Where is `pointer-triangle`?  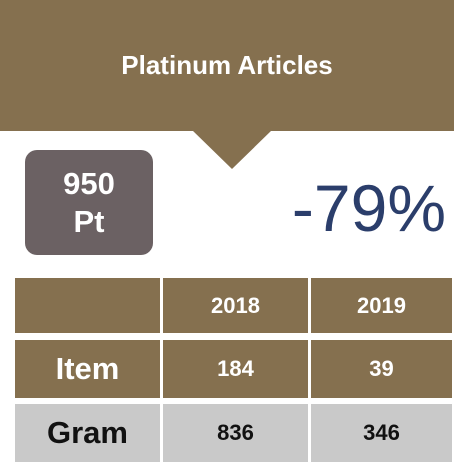 pointer-triangle is located at coordinates (232, 149).